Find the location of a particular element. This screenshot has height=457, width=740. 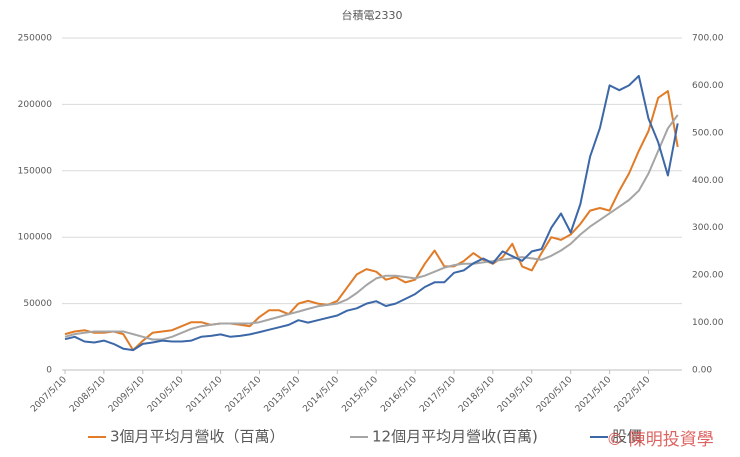

watermark: © 陳明投資學 is located at coordinates (659, 440).